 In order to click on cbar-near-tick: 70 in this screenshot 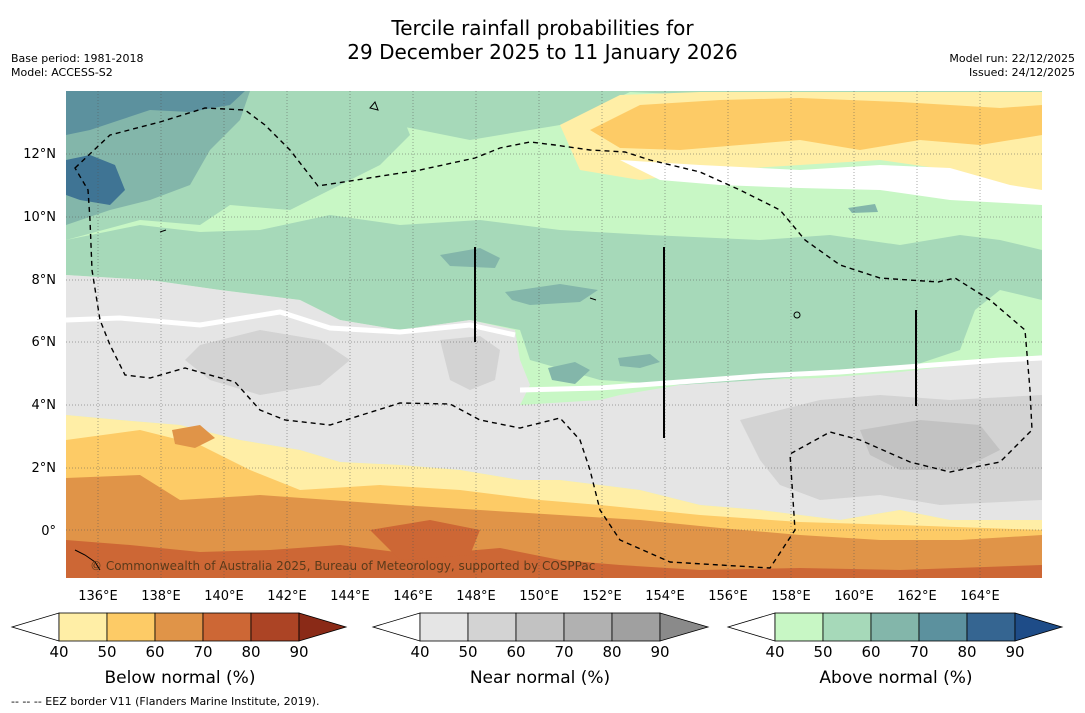, I will do `click(564, 652)`.